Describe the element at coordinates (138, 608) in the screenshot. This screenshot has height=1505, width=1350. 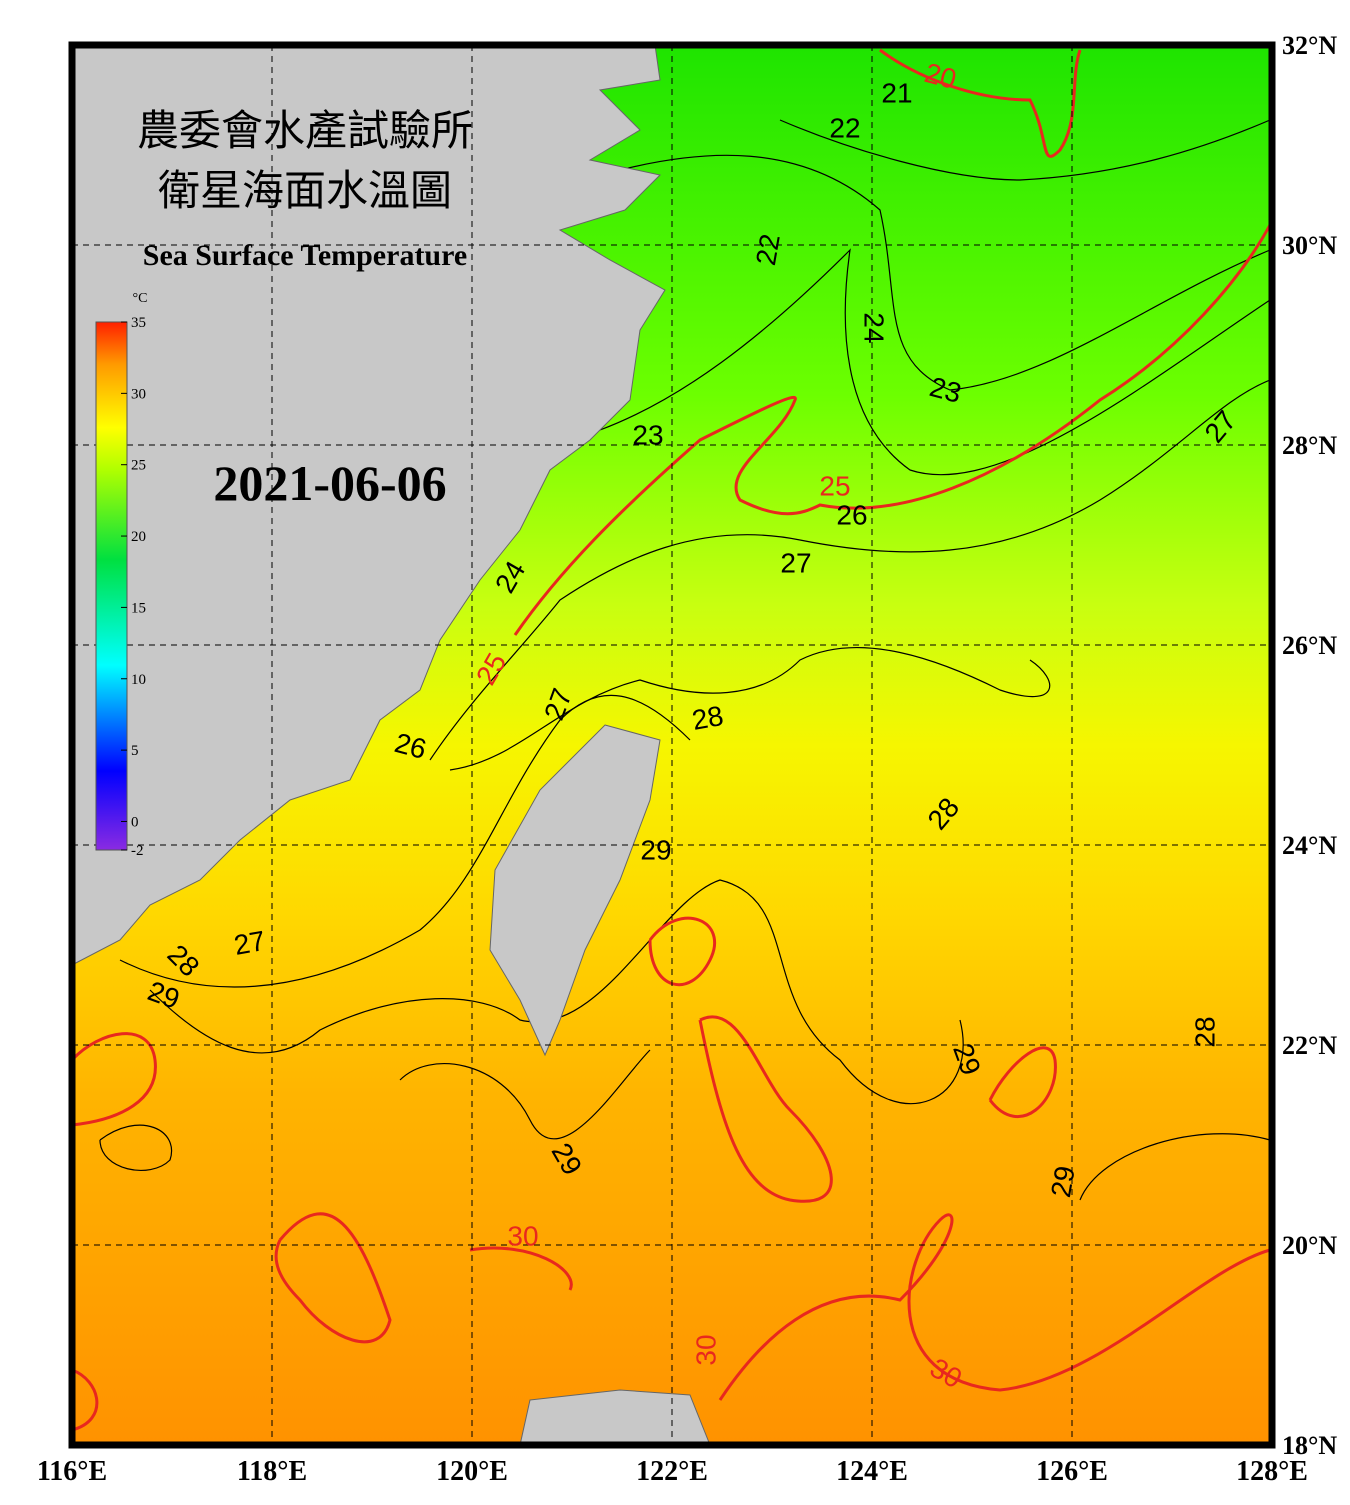
I see `colorbar-tick-label: 15` at that location.